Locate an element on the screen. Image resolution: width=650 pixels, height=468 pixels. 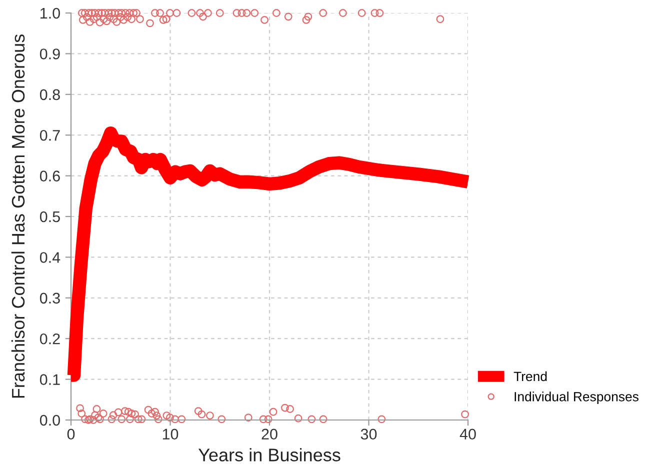
y-tick-label: 1.0 is located at coordinates (50, 13).